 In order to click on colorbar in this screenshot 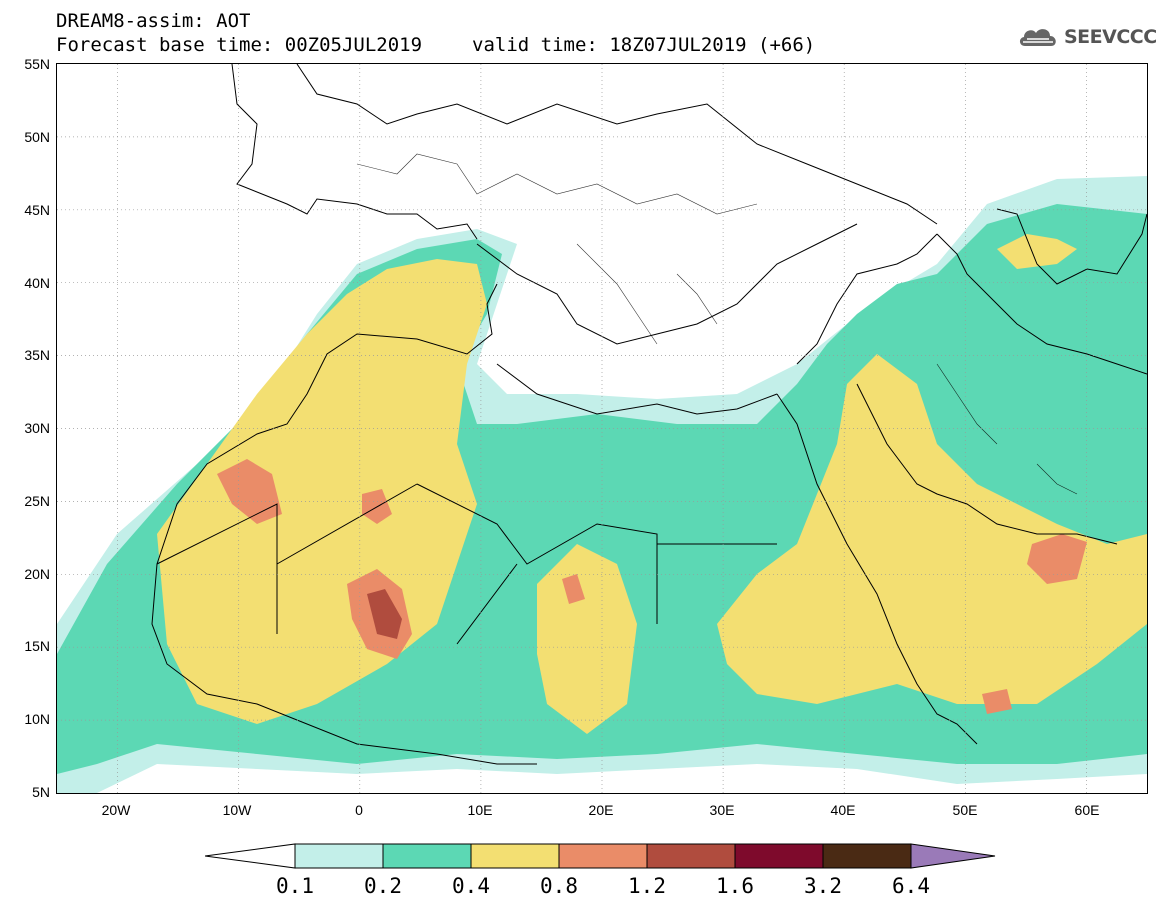, I will do `click(600, 856)`.